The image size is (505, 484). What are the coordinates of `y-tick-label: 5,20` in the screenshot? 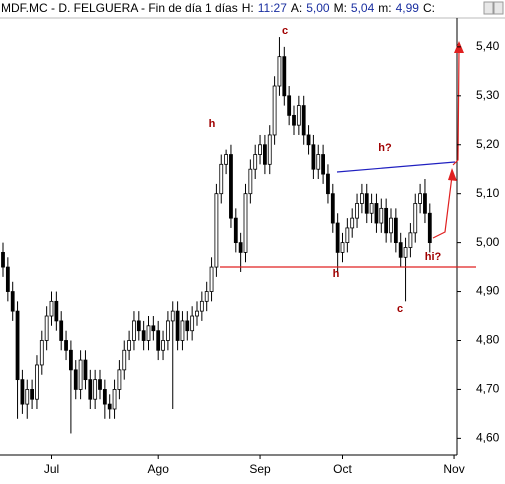 It's located at (488, 144).